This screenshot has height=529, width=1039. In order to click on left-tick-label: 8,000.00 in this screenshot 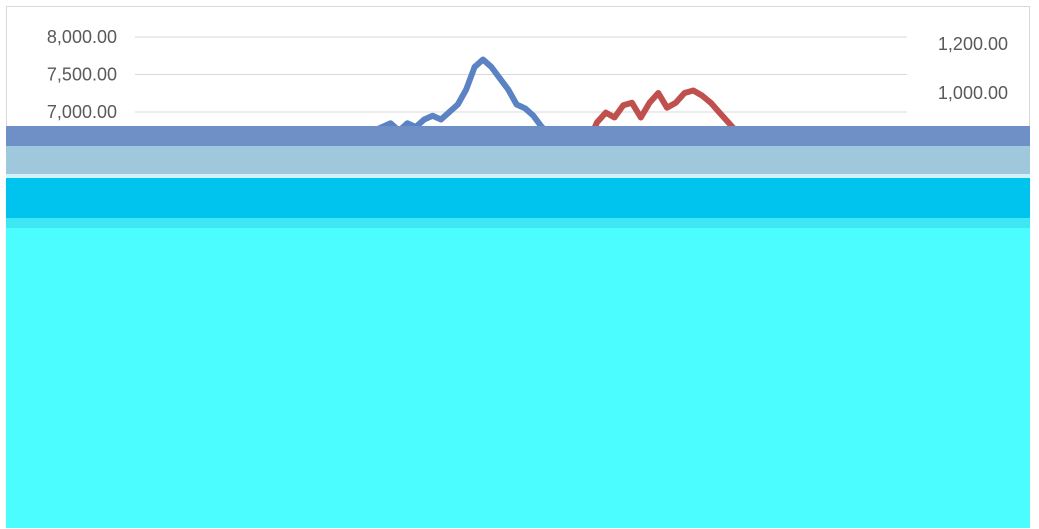, I will do `click(82, 37)`.